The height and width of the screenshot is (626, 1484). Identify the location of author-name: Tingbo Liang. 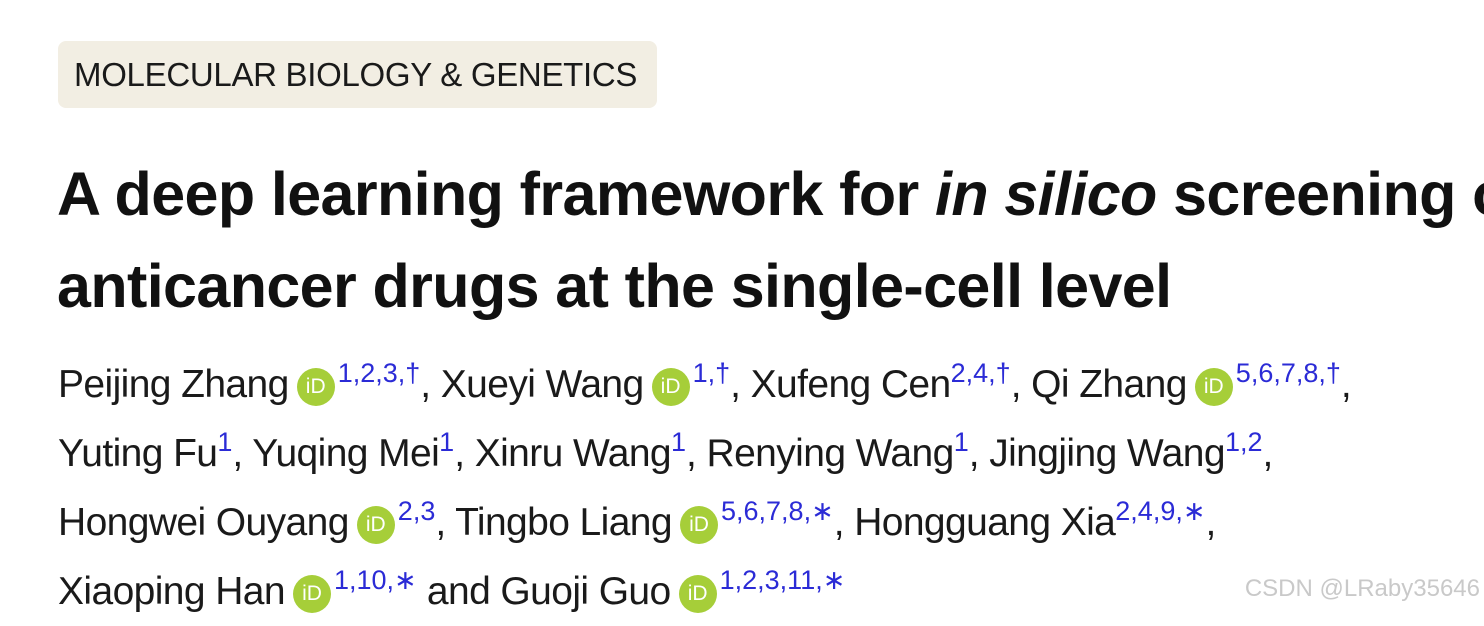
(563, 522).